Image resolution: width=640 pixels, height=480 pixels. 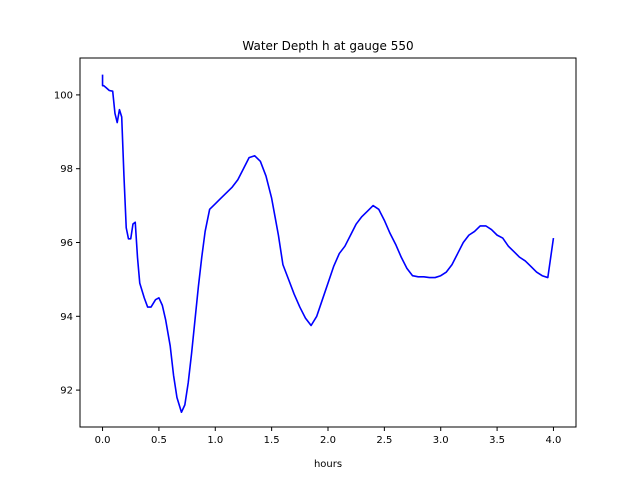 What do you see at coordinates (66, 317) in the screenshot?
I see `y-tick-label: 94` at bounding box center [66, 317].